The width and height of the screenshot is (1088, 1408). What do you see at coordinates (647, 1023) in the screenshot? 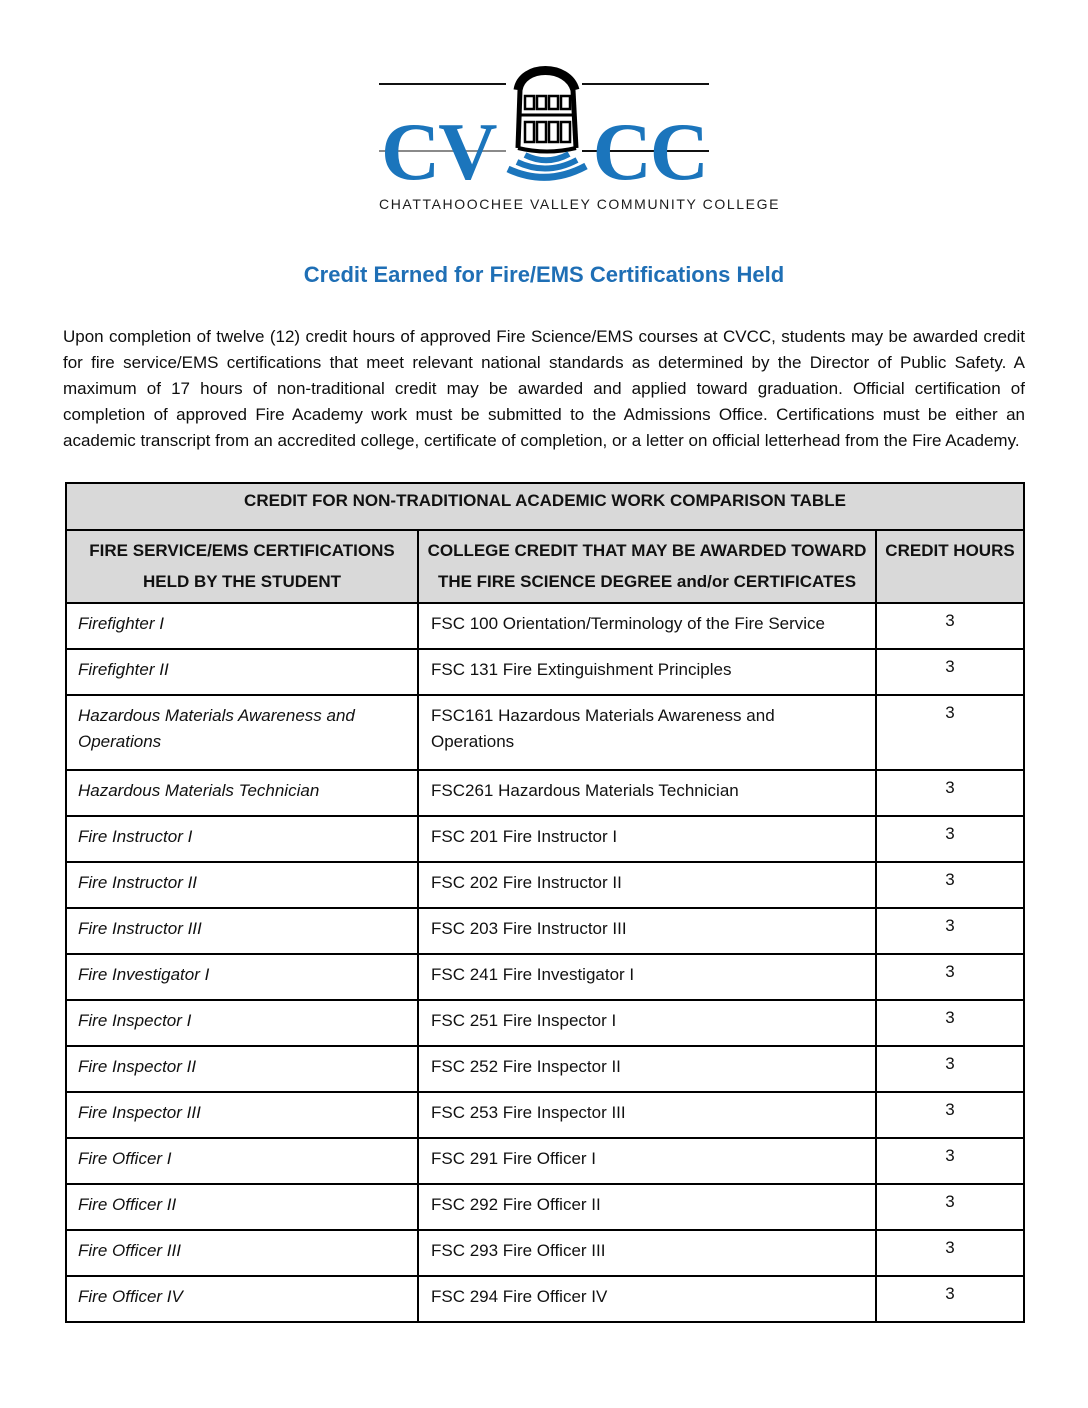
I see `college-credit-cell: FSC 251 Fire Inspector I` at bounding box center [647, 1023].